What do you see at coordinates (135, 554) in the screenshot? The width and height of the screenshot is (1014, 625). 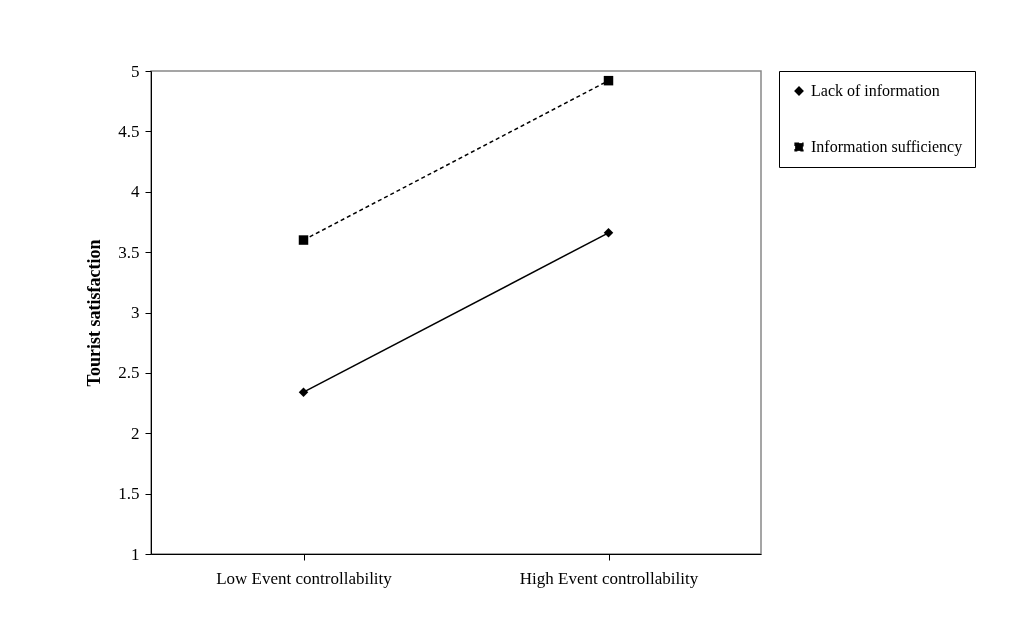 I see `y-tick-label: 1` at bounding box center [135, 554].